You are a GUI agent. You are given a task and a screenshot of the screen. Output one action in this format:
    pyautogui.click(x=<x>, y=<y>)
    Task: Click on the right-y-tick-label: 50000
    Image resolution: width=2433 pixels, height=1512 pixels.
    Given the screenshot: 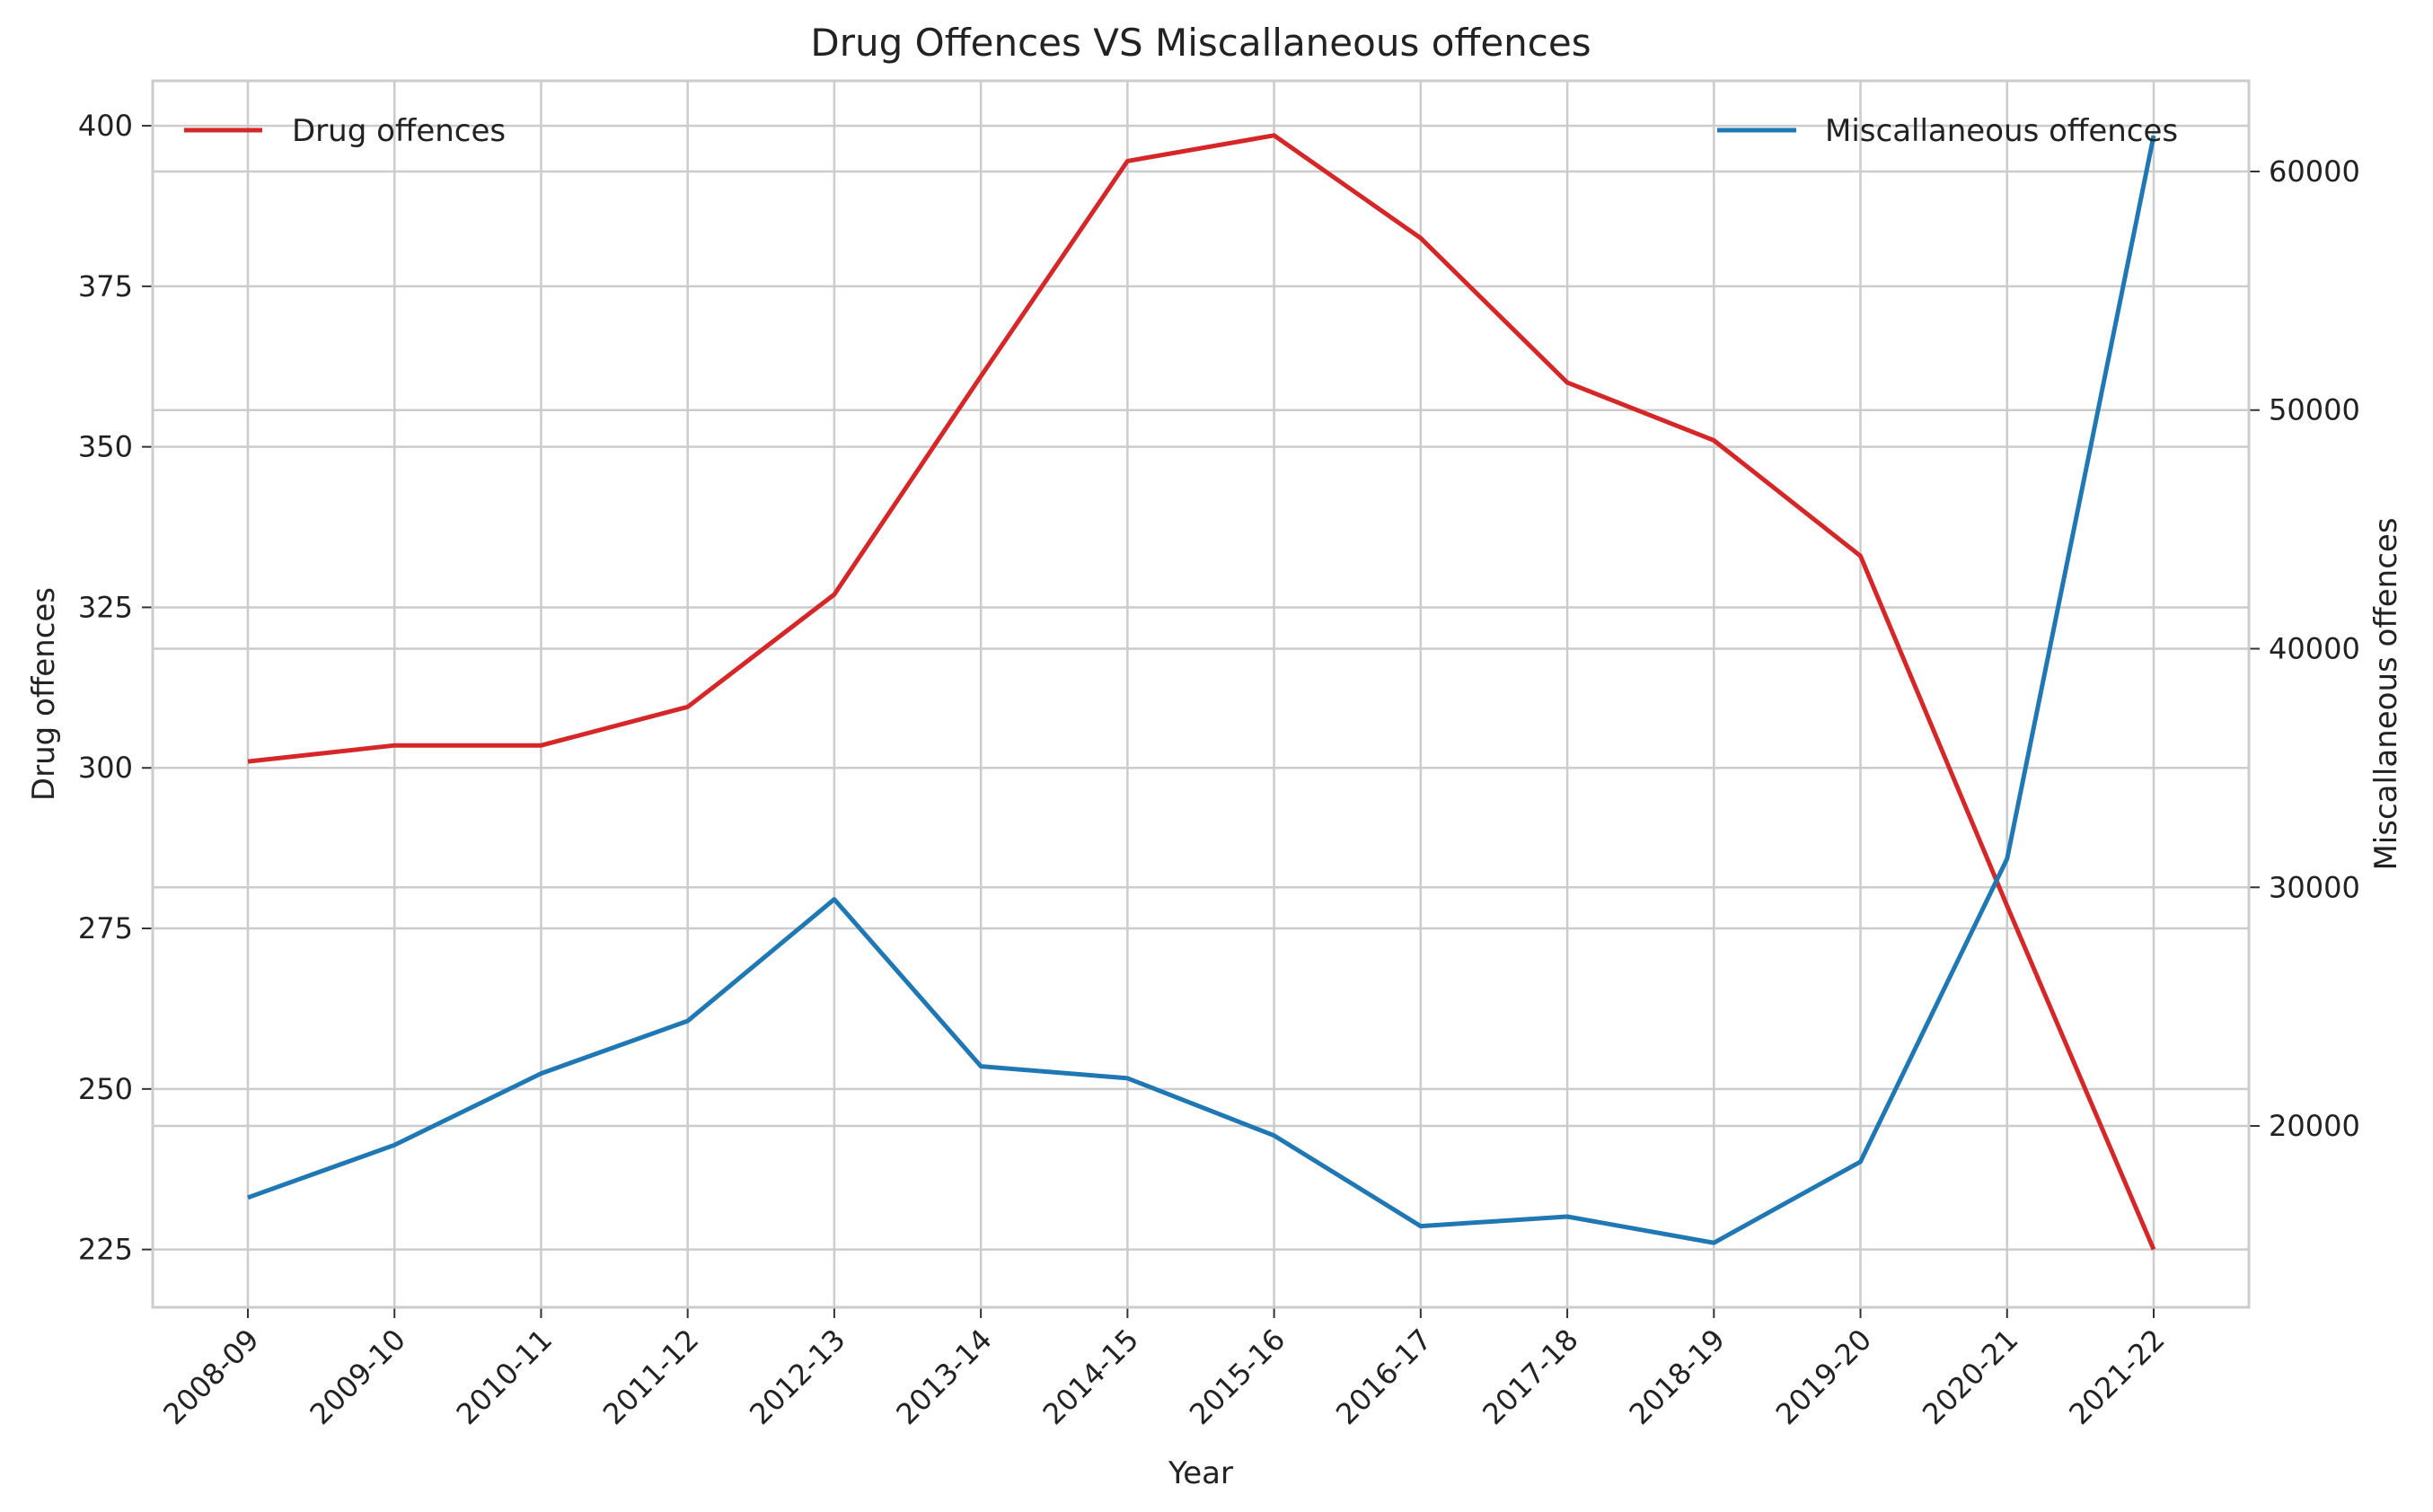 What is the action you would take?
    pyautogui.click(x=2314, y=410)
    